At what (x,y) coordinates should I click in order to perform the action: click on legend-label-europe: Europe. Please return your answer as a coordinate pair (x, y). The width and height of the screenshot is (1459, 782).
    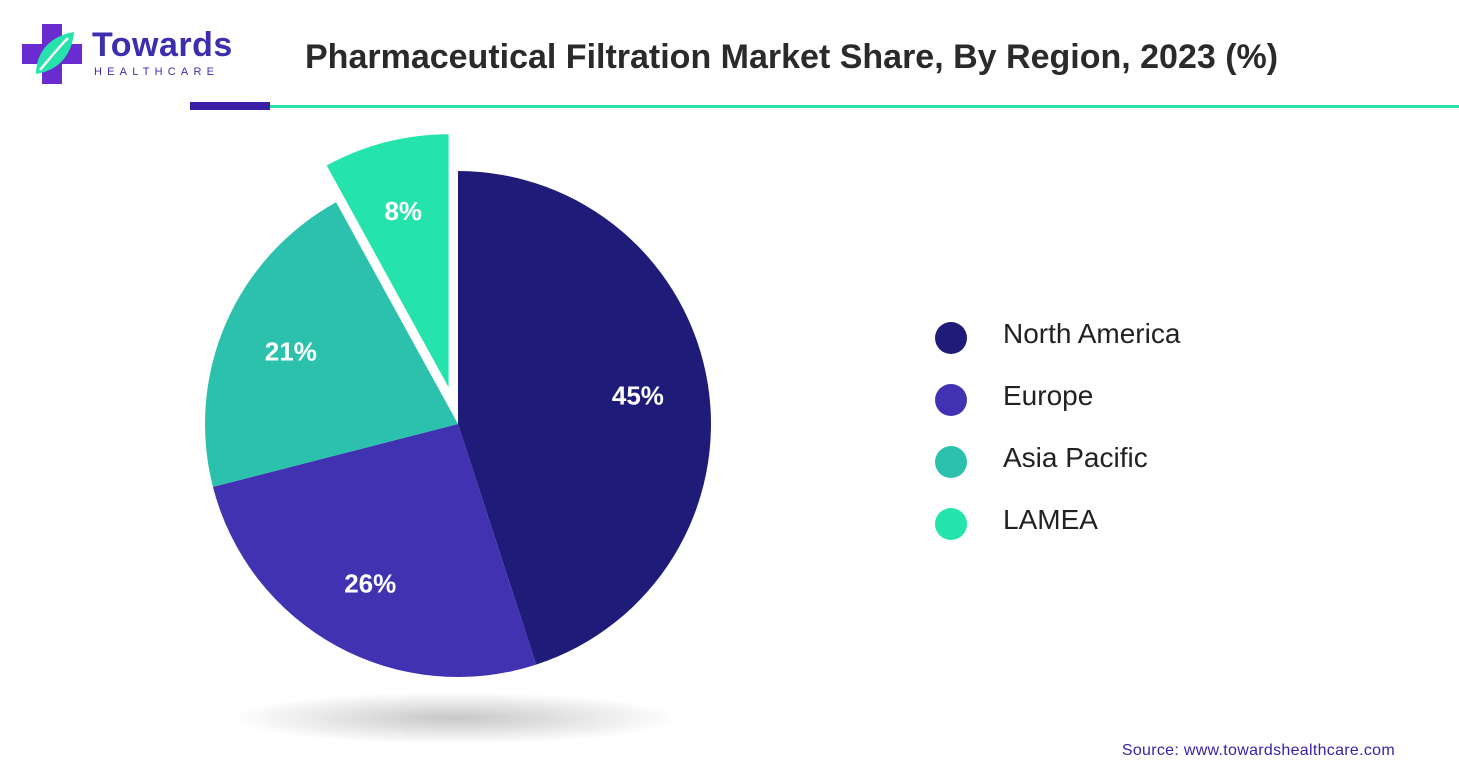
    Looking at the image, I should click on (1048, 395).